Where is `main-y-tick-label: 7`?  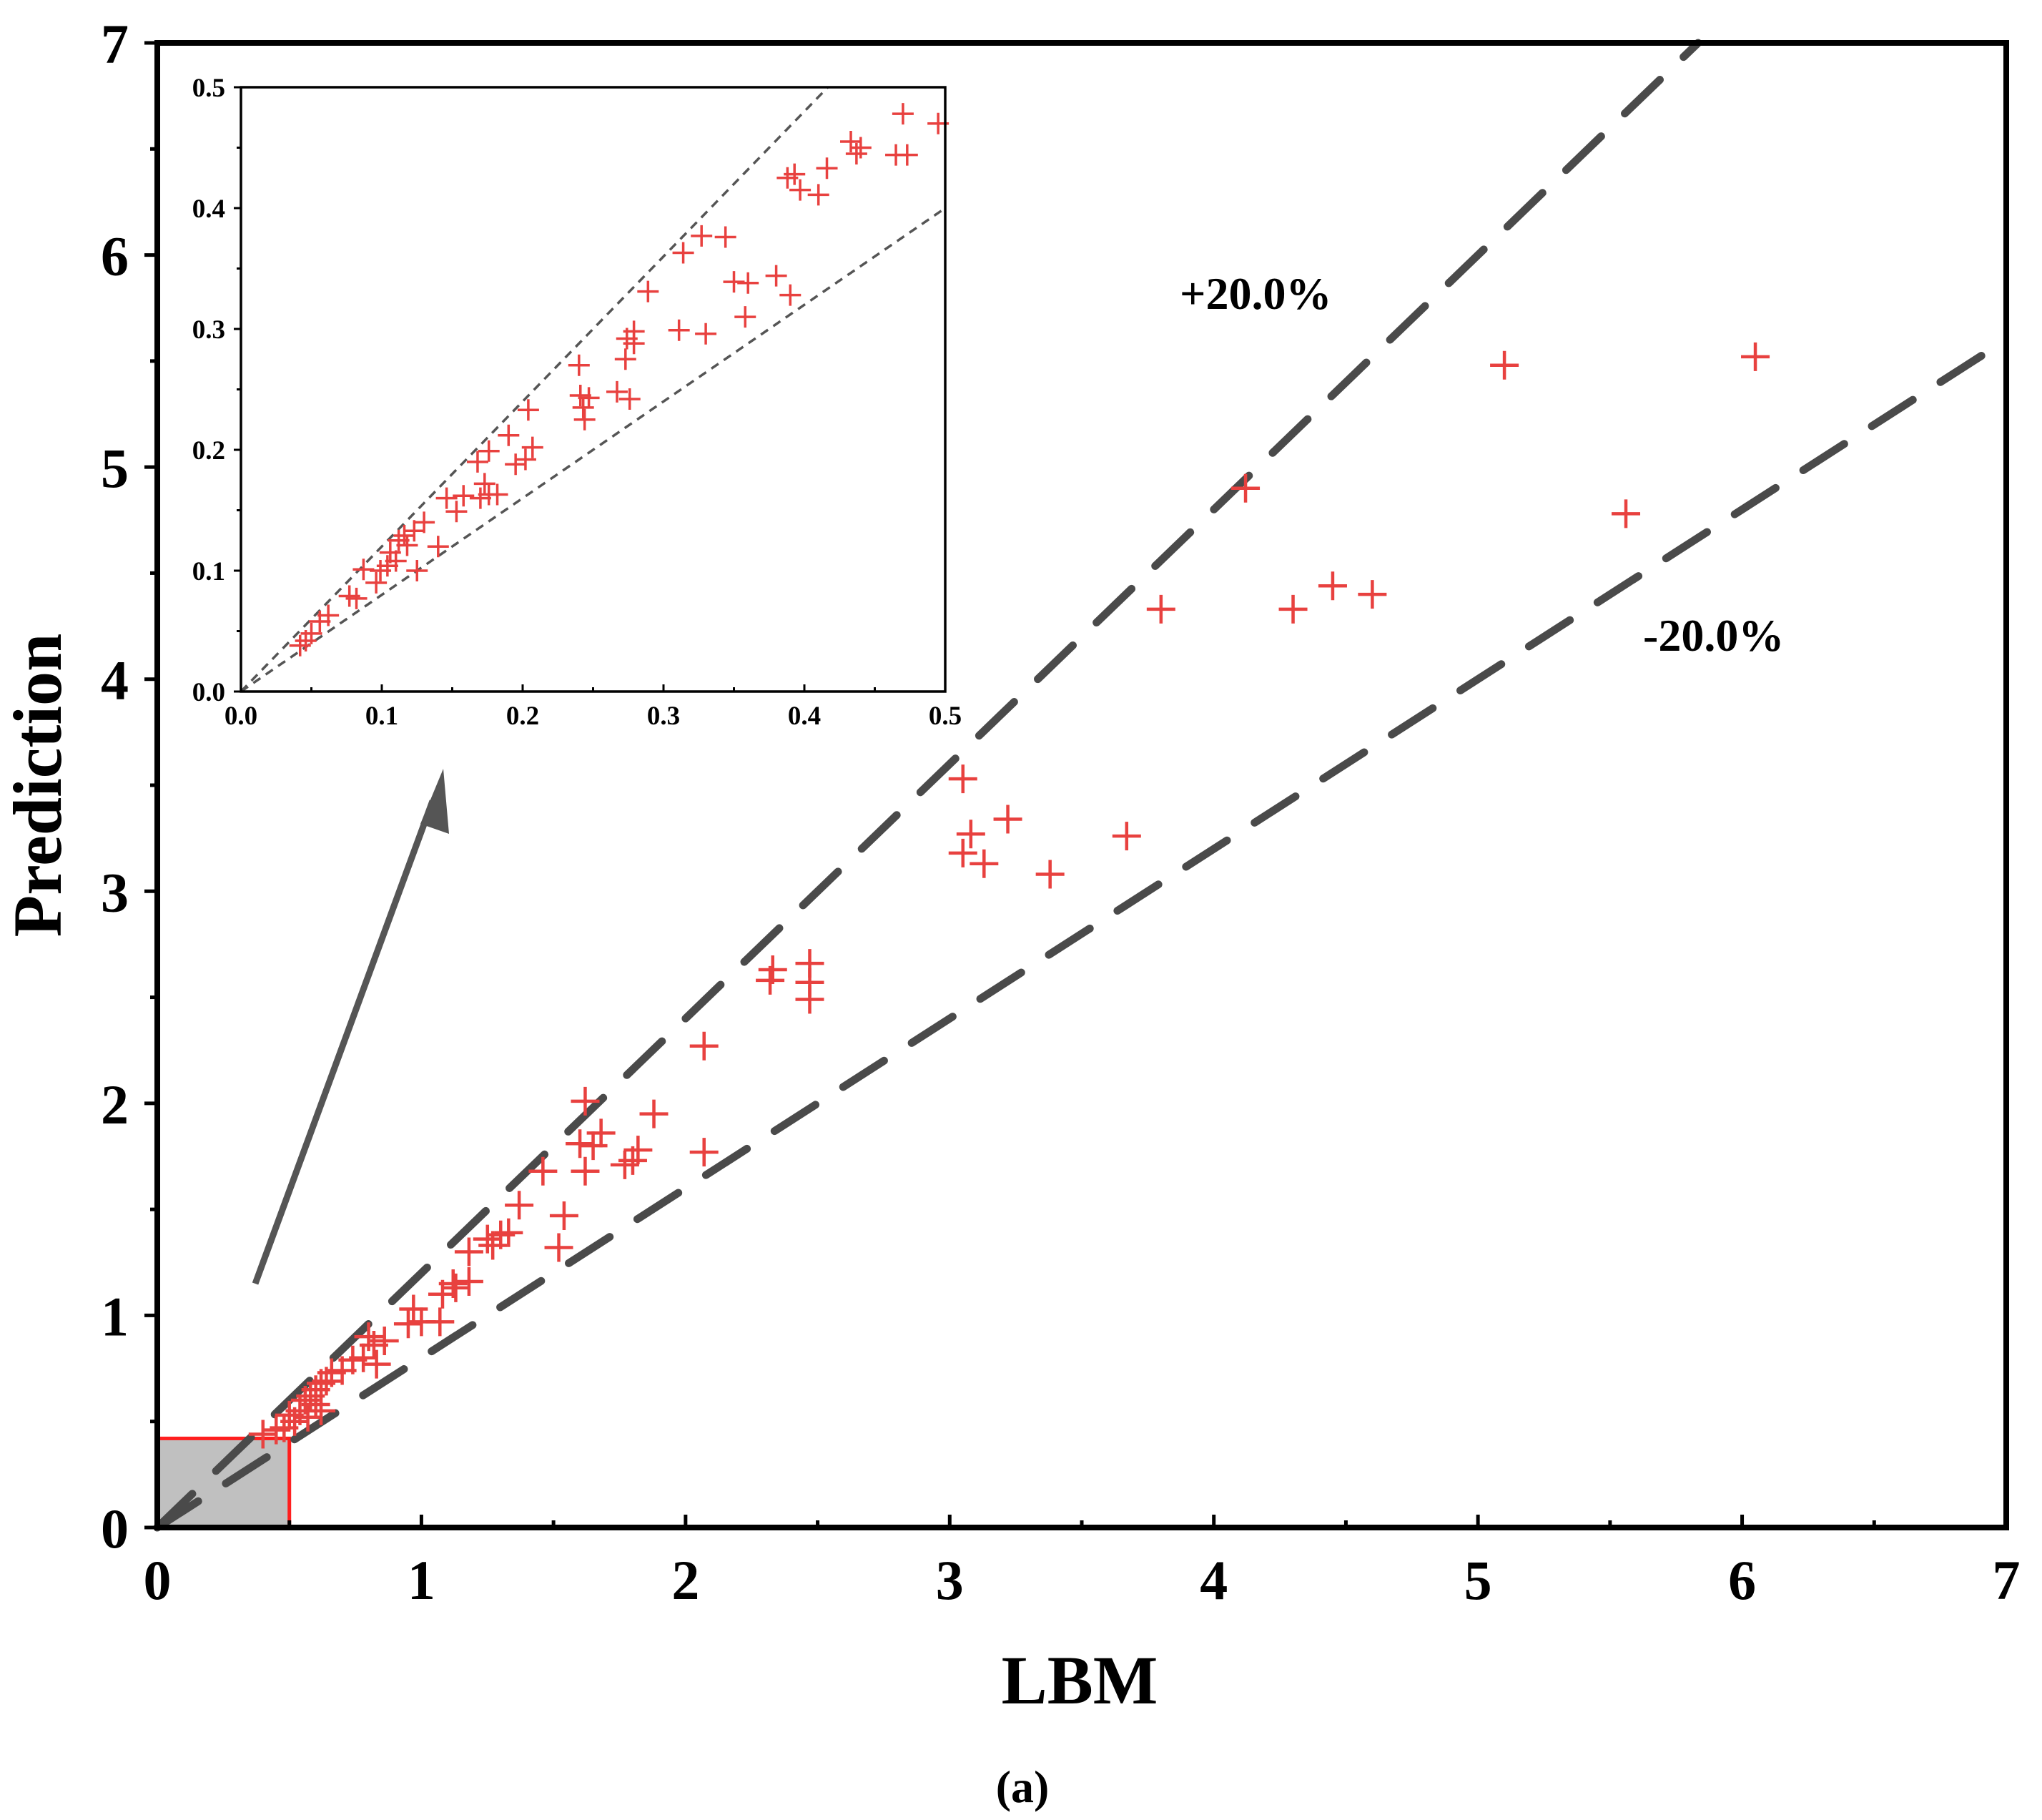
main-y-tick-label: 7 is located at coordinates (115, 44).